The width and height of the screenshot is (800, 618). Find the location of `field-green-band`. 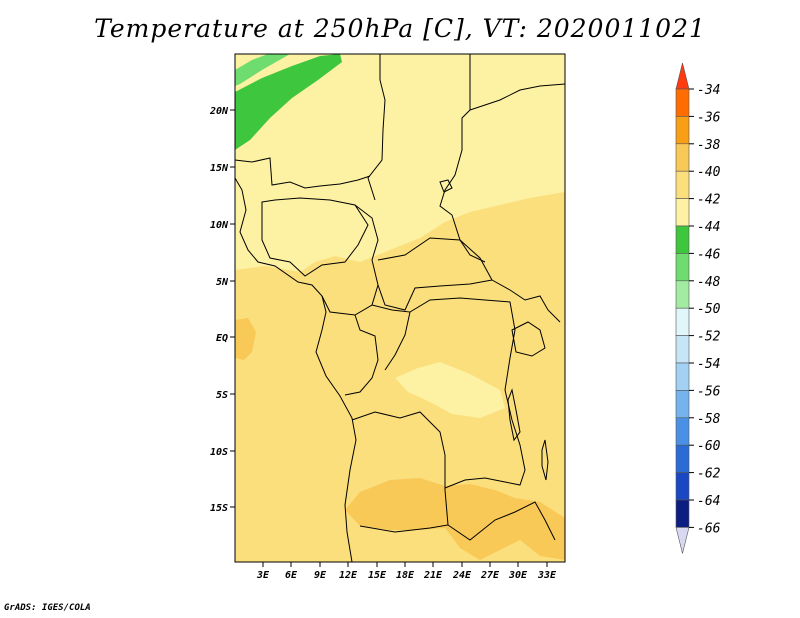

field-green-band is located at coordinates (288, 102).